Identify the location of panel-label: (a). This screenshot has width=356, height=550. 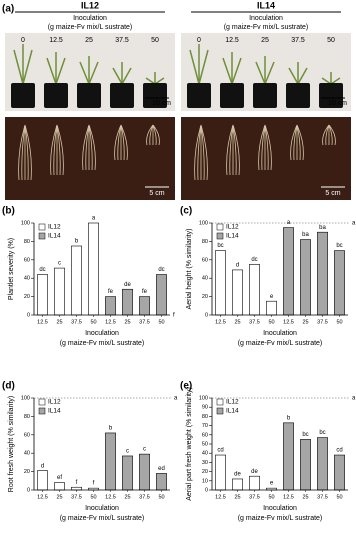
(8, 9).